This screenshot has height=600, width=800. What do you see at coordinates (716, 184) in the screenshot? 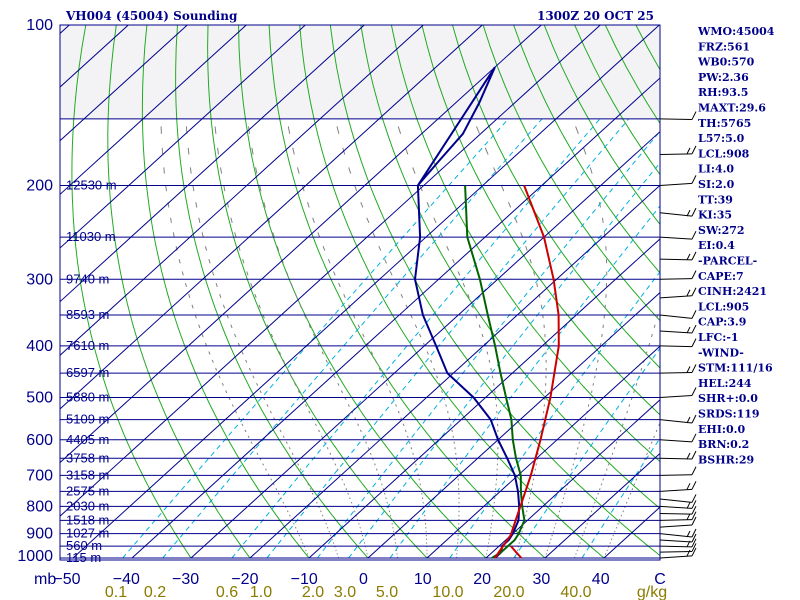
I see `index-line: SI:2.0` at bounding box center [716, 184].